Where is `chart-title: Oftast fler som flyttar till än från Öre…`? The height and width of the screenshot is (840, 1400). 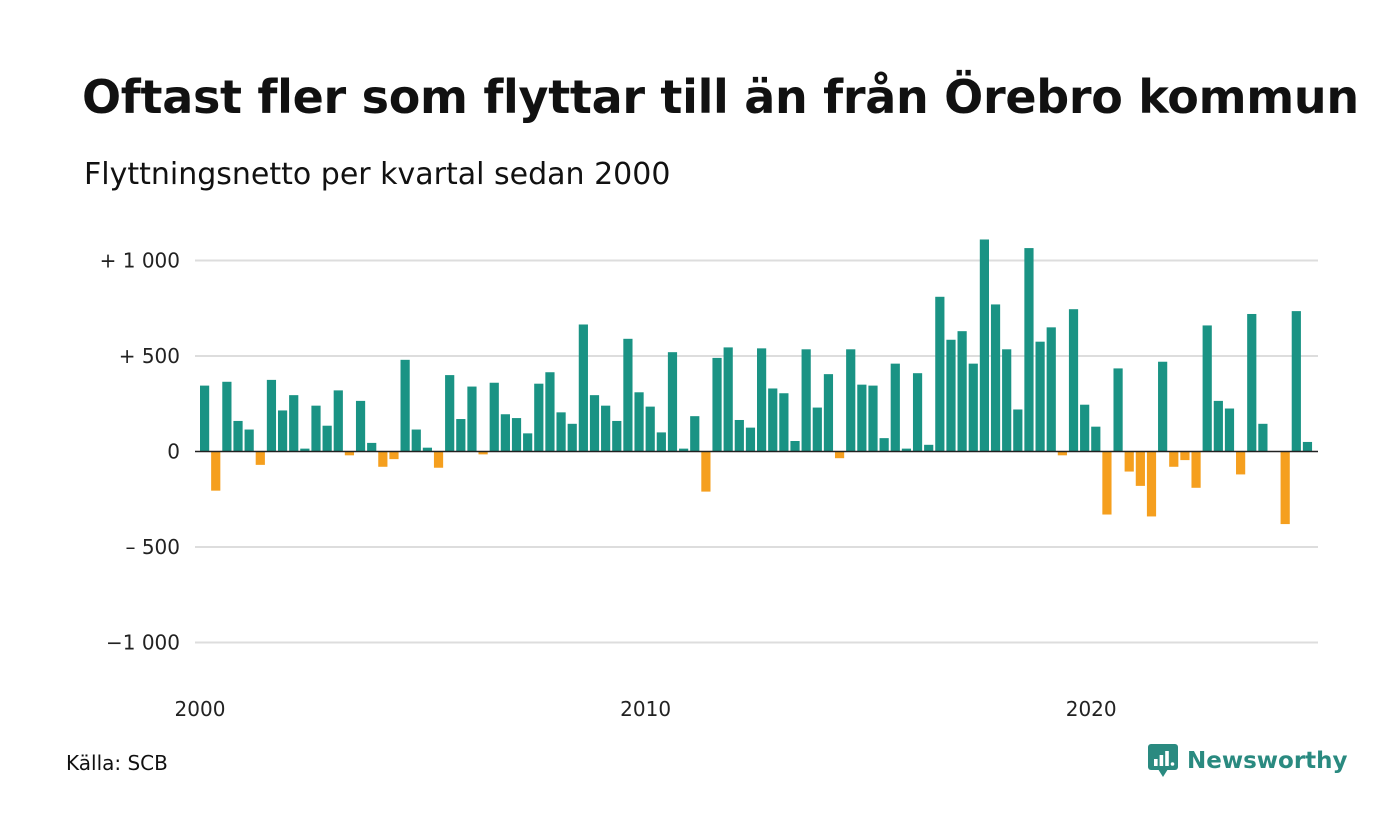
chart-title: Oftast fler som flyttar till än från Öre… is located at coordinates (720, 97).